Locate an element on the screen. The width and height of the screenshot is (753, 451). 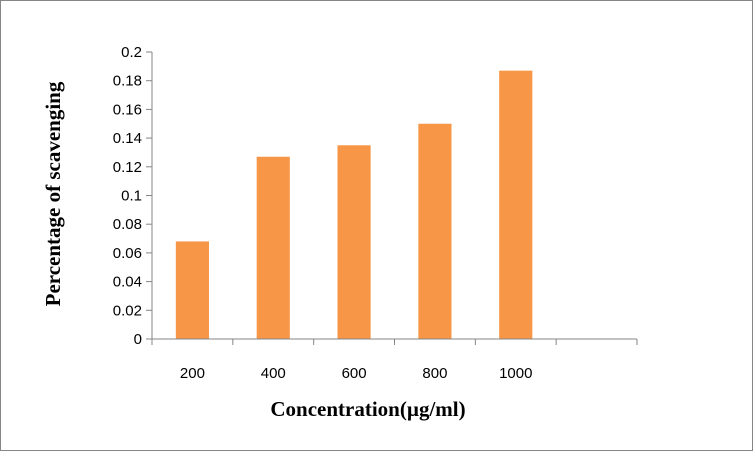
y-tick-label: 0.14 is located at coordinates (127, 138).